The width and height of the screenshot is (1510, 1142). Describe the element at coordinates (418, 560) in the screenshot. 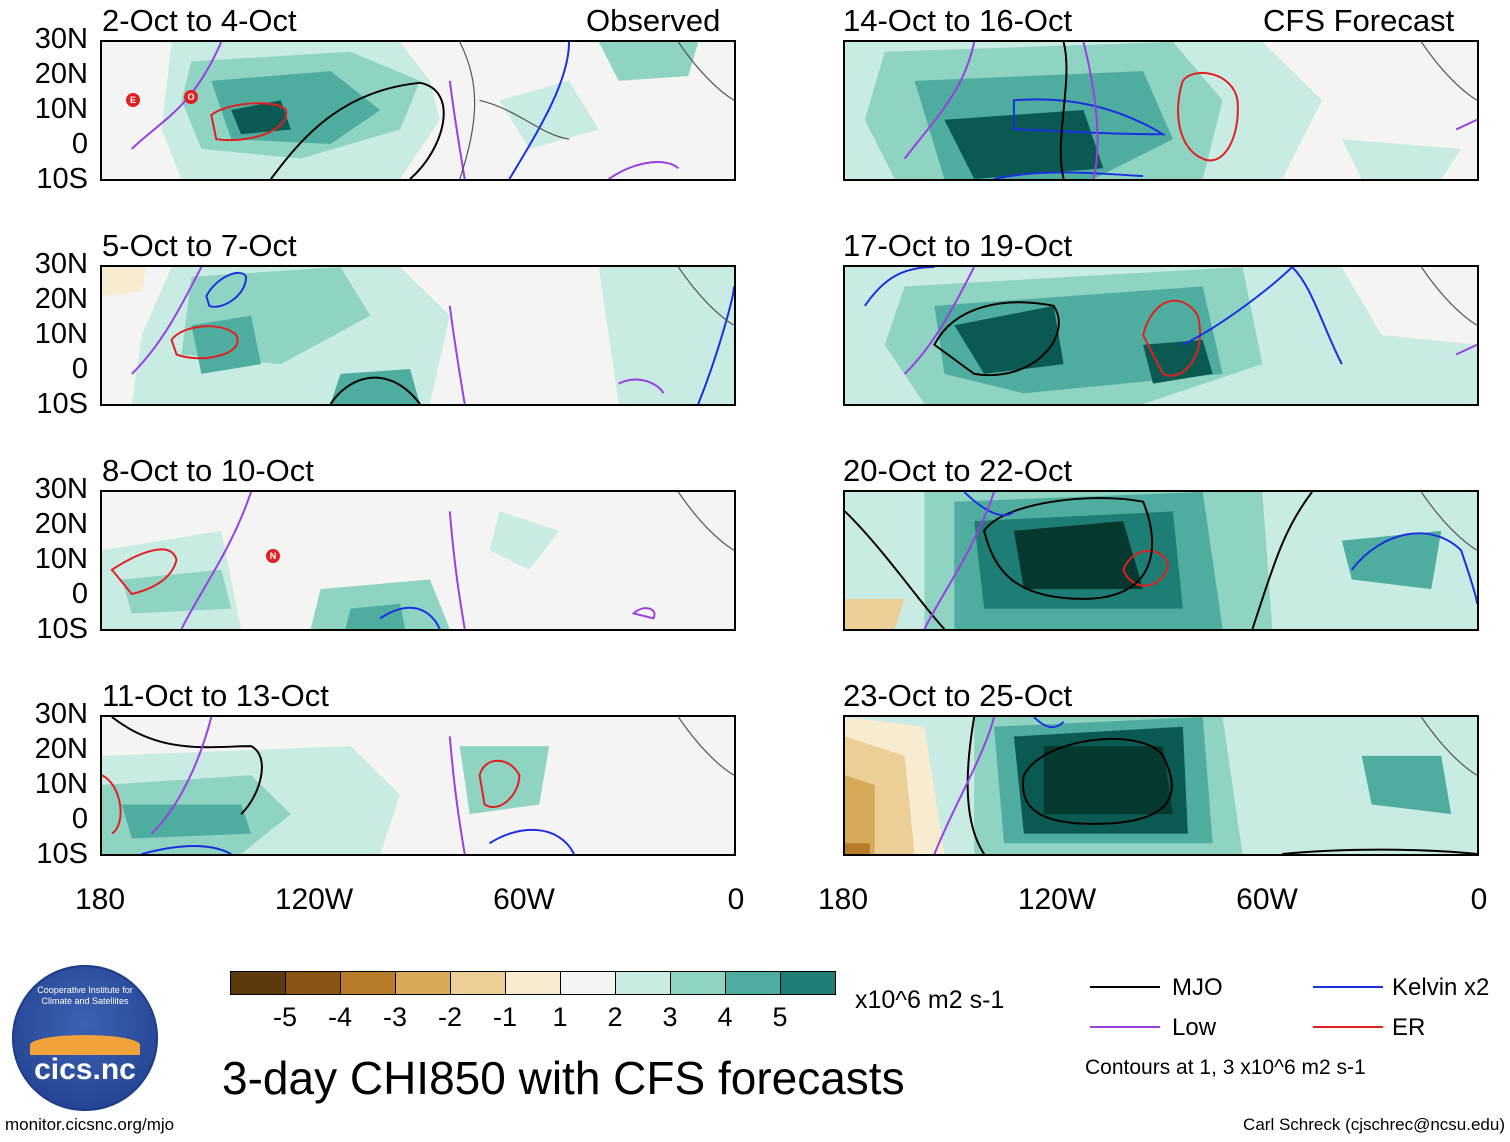

I see `map-panel-8oct` at that location.